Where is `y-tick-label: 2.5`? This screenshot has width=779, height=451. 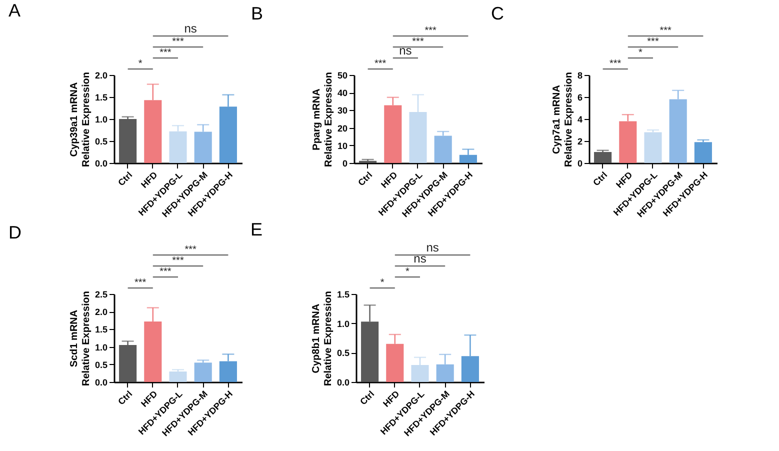 y-tick-label: 2.5 is located at coordinates (101, 295).